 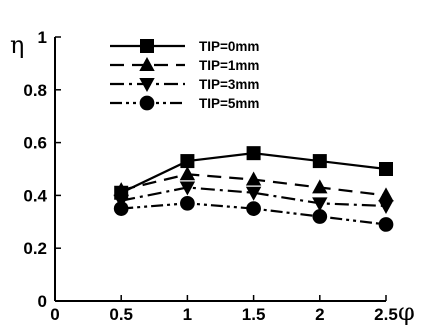 What do you see at coordinates (42, 37) in the screenshot?
I see `y-tick-label: 1` at bounding box center [42, 37].